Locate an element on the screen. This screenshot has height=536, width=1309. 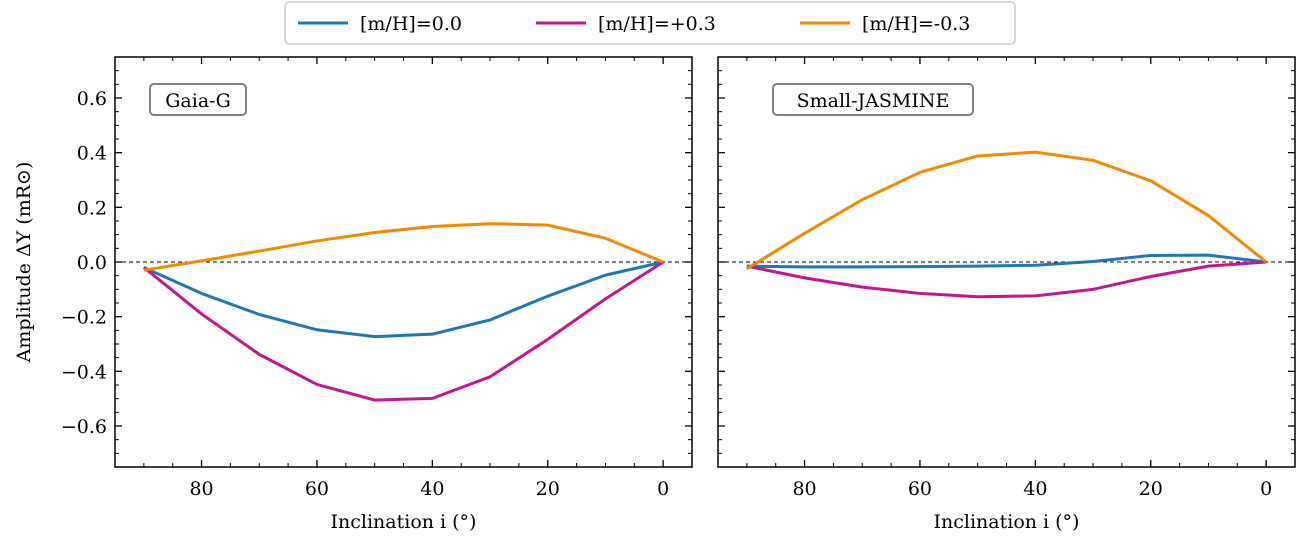
legend-label-2: [m/H]=+0.3 is located at coordinates (657, 24).